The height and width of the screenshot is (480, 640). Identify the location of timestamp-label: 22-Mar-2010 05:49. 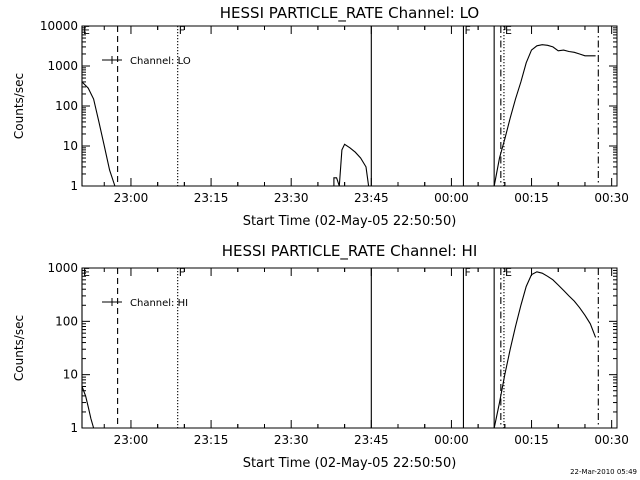
(603, 472).